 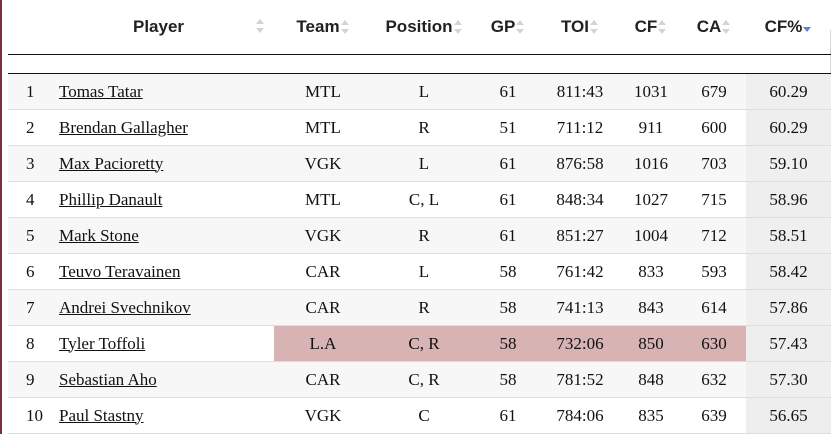 I want to click on toi-cell: 711:12, so click(x=580, y=127).